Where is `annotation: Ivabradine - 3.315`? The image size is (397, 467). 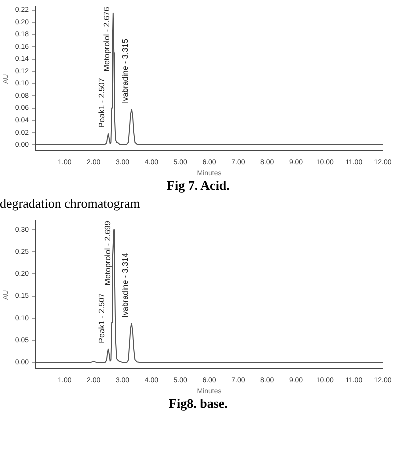
annotation: Ivabradine - 3.315 is located at coordinates (125, 71).